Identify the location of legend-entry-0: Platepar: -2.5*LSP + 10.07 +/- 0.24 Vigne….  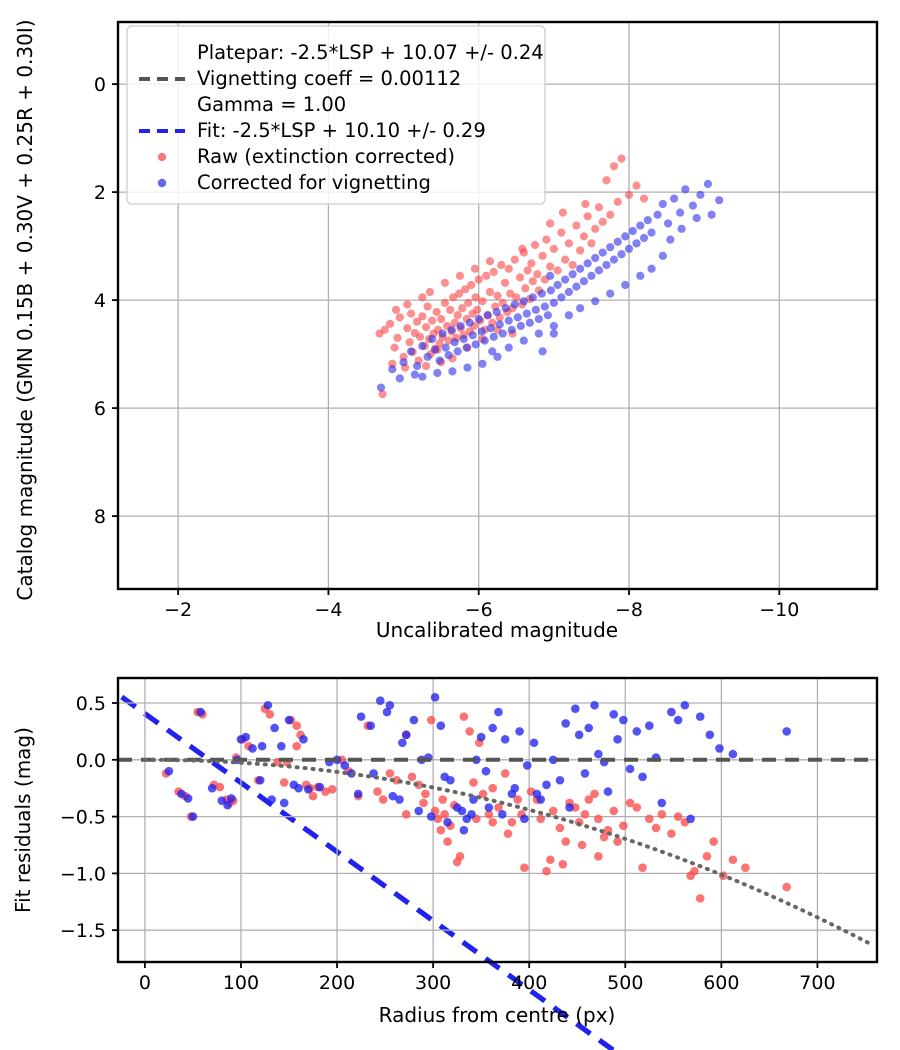
(341, 78).